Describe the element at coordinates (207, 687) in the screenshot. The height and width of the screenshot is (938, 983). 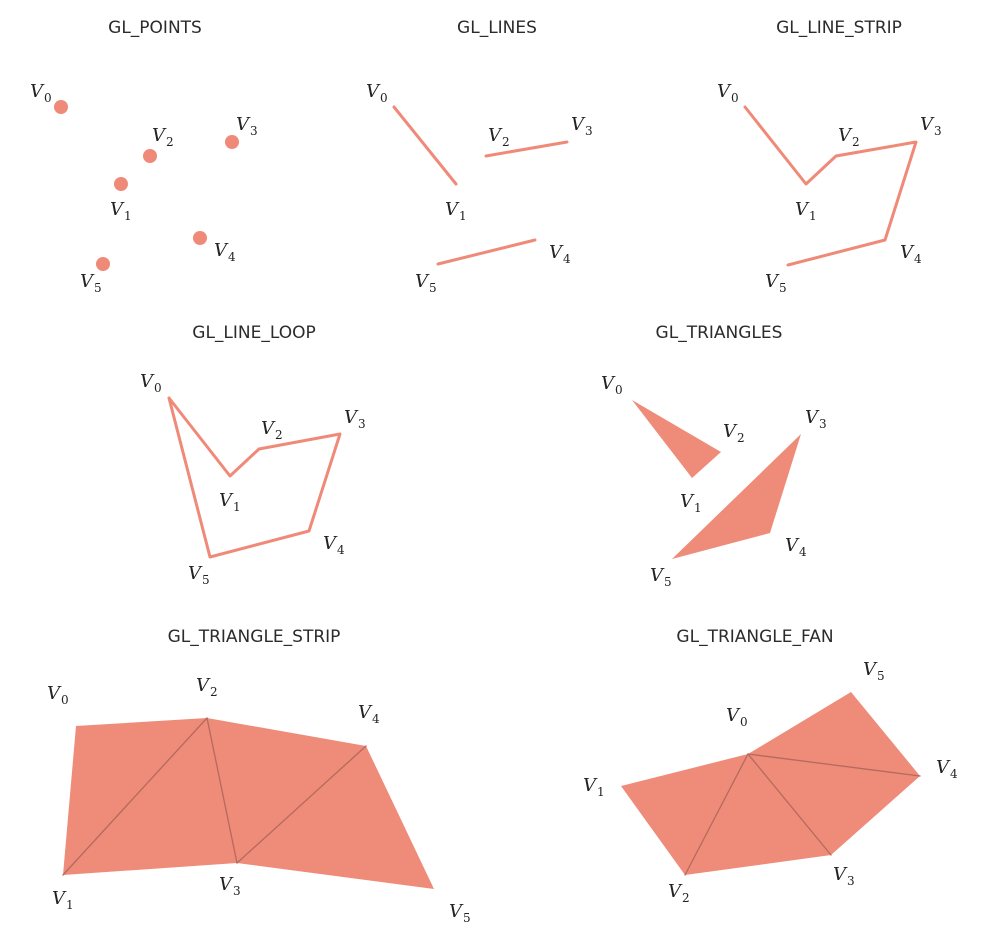
I see `vertex-label-triangle-strip-2: V2` at that location.